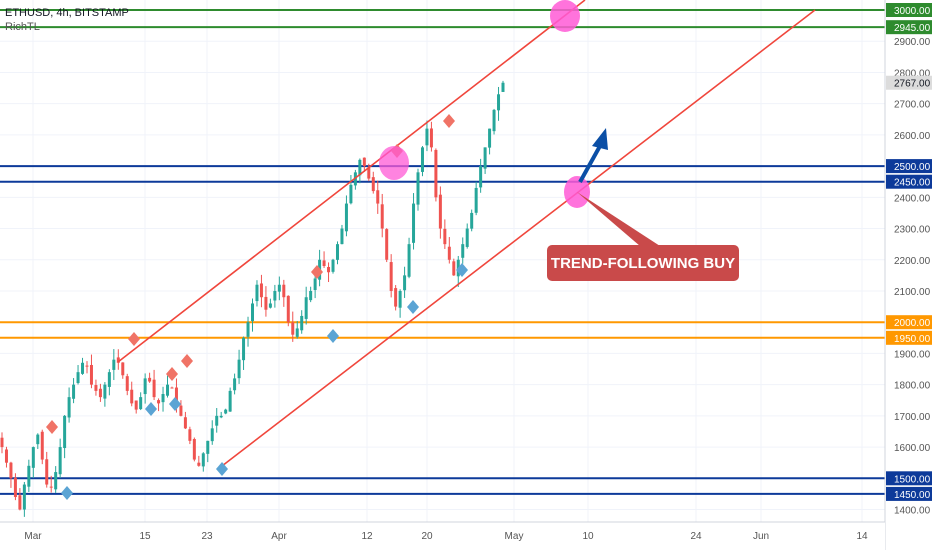 The width and height of the screenshot is (932, 550). Describe the element at coordinates (912, 386) in the screenshot. I see `price-tick-label: 1800.00` at that location.